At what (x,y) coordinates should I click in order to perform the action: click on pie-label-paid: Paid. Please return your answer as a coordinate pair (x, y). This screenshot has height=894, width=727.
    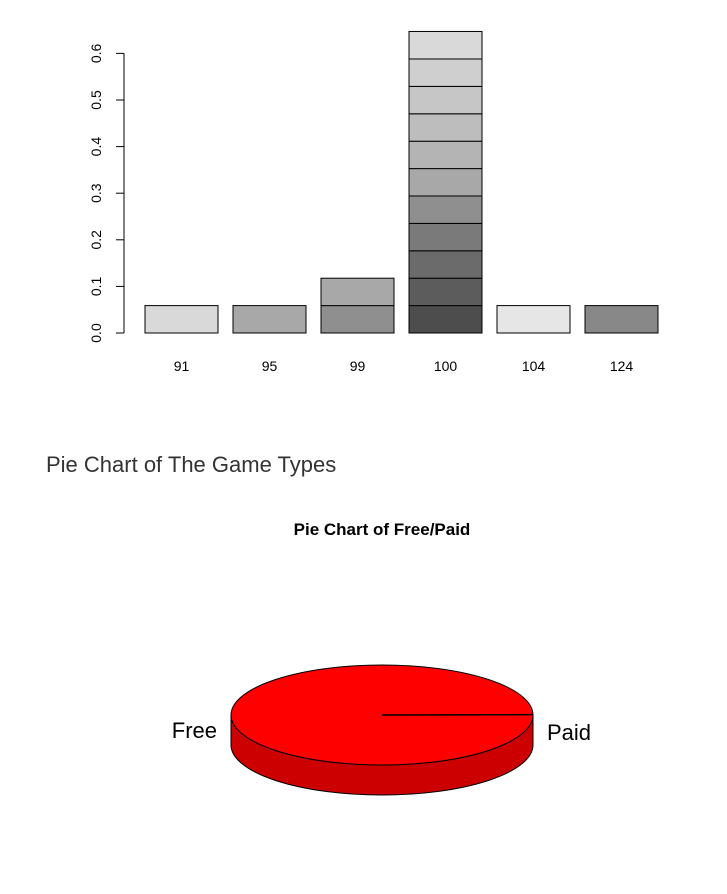
    Looking at the image, I should click on (569, 732).